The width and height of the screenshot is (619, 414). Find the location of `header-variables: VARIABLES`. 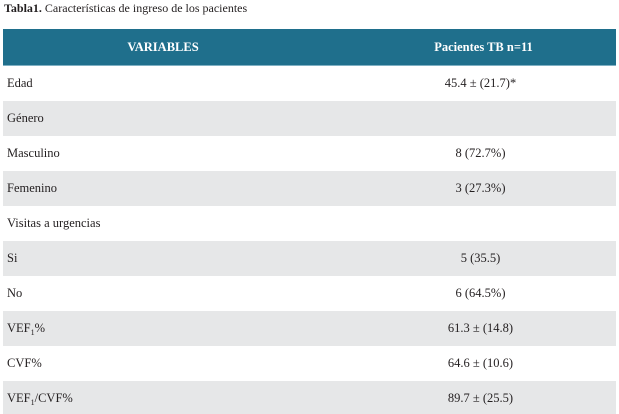

header-variables: VARIABLES is located at coordinates (163, 46).